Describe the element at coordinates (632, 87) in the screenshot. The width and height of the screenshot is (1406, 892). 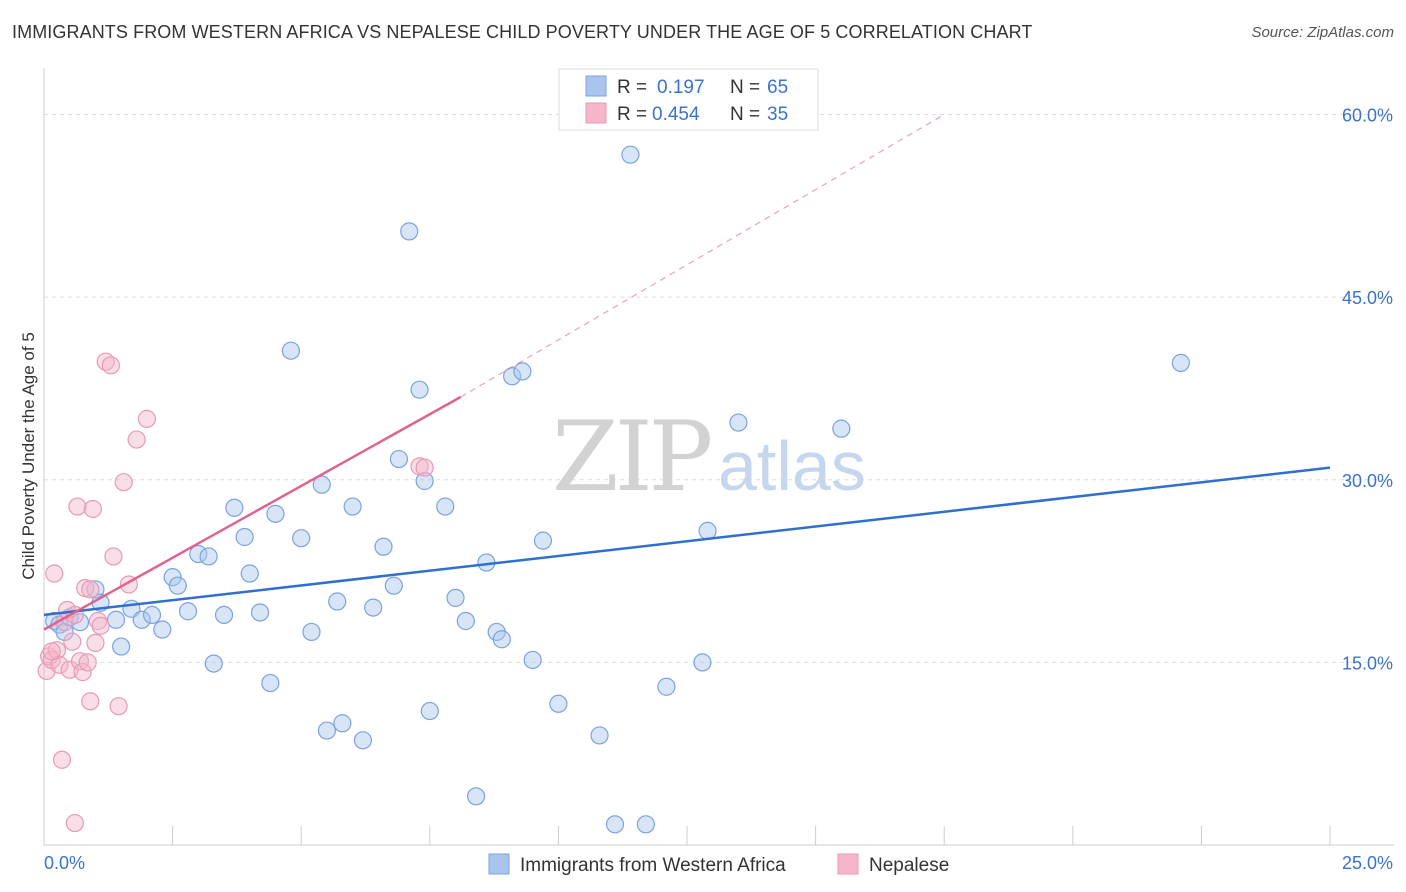
I see `legend-r-label-blue: R =` at that location.